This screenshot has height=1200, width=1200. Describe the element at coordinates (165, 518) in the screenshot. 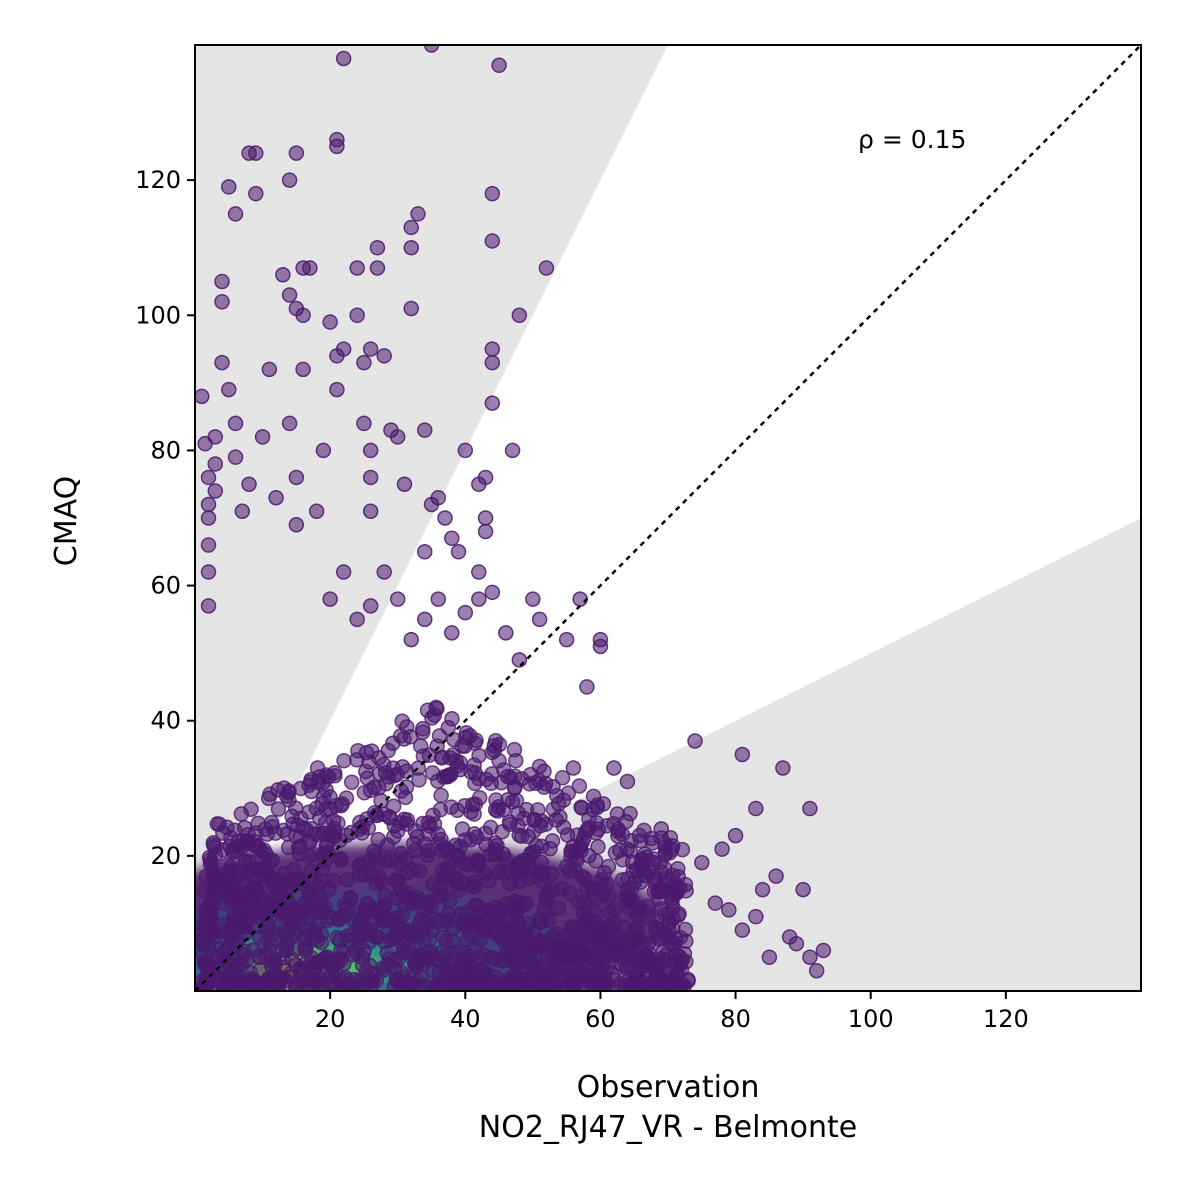

I see `y-axis-ticks: 20 40 60 80 100 120` at that location.